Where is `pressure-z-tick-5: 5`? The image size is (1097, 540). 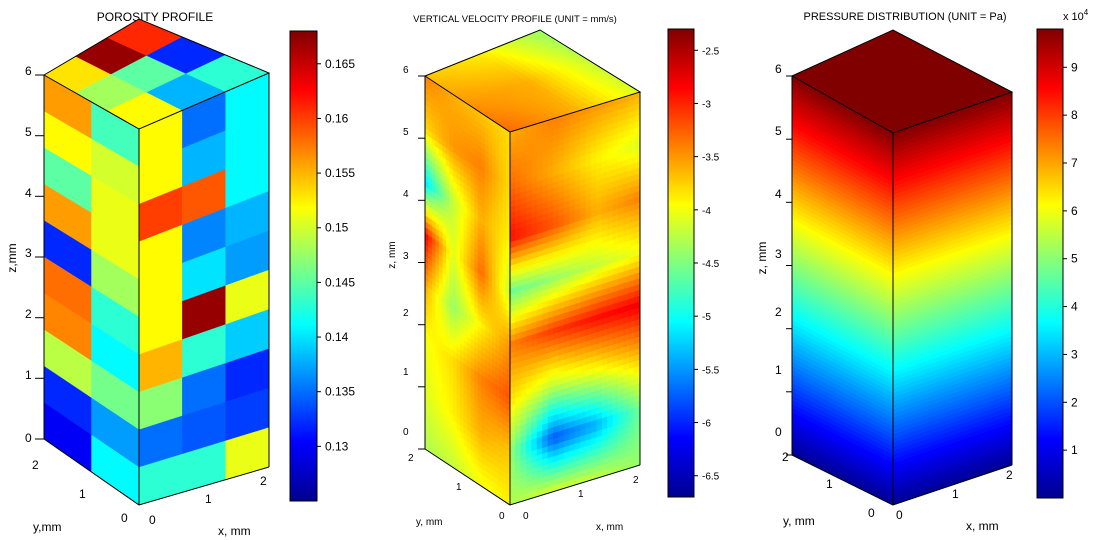
pressure-z-tick-5: 5 is located at coordinates (778, 131).